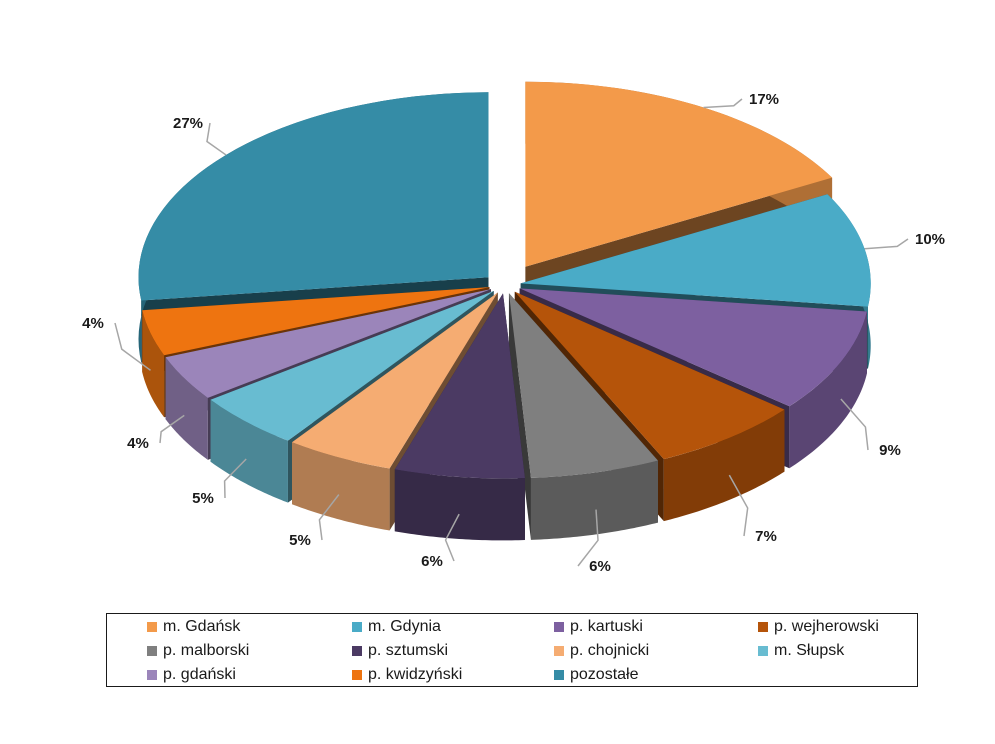 This screenshot has width=995, height=744. I want to click on legend-item-11: pozostałe, so click(596, 675).